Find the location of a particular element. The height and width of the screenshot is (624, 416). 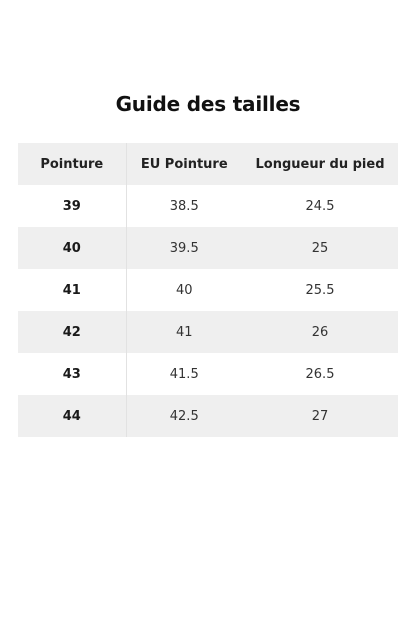

cell-eu-size: 41 is located at coordinates (184, 332).